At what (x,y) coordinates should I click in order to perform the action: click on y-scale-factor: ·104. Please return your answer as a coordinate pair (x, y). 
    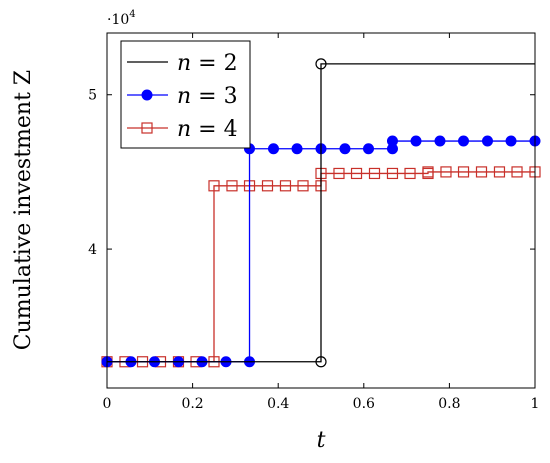
    Looking at the image, I should click on (121, 18).